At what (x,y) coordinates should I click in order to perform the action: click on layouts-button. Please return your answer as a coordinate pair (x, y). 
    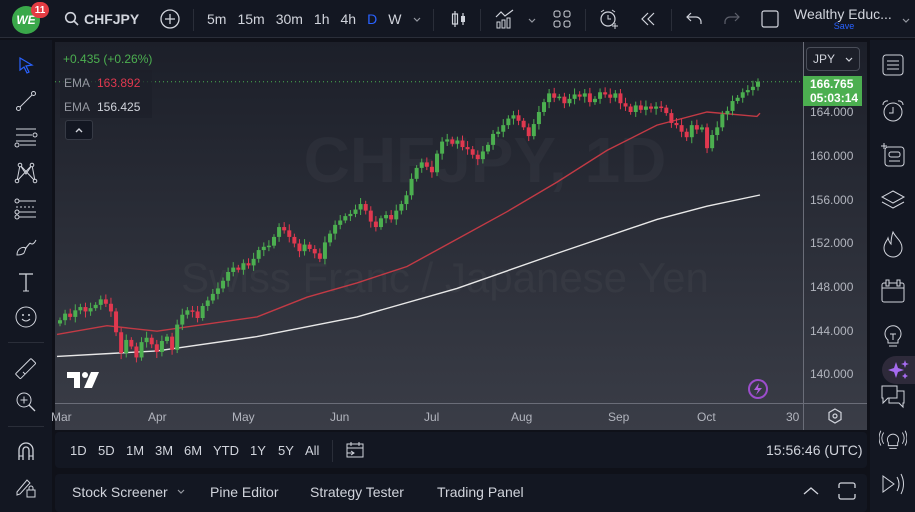
    Looking at the image, I should click on (562, 19).